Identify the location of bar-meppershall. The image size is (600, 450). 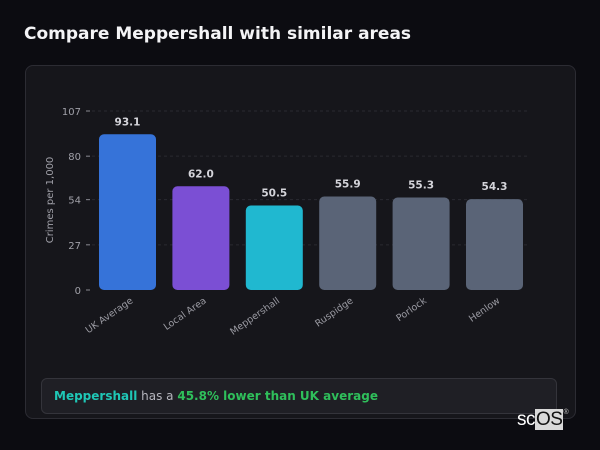
(274, 247).